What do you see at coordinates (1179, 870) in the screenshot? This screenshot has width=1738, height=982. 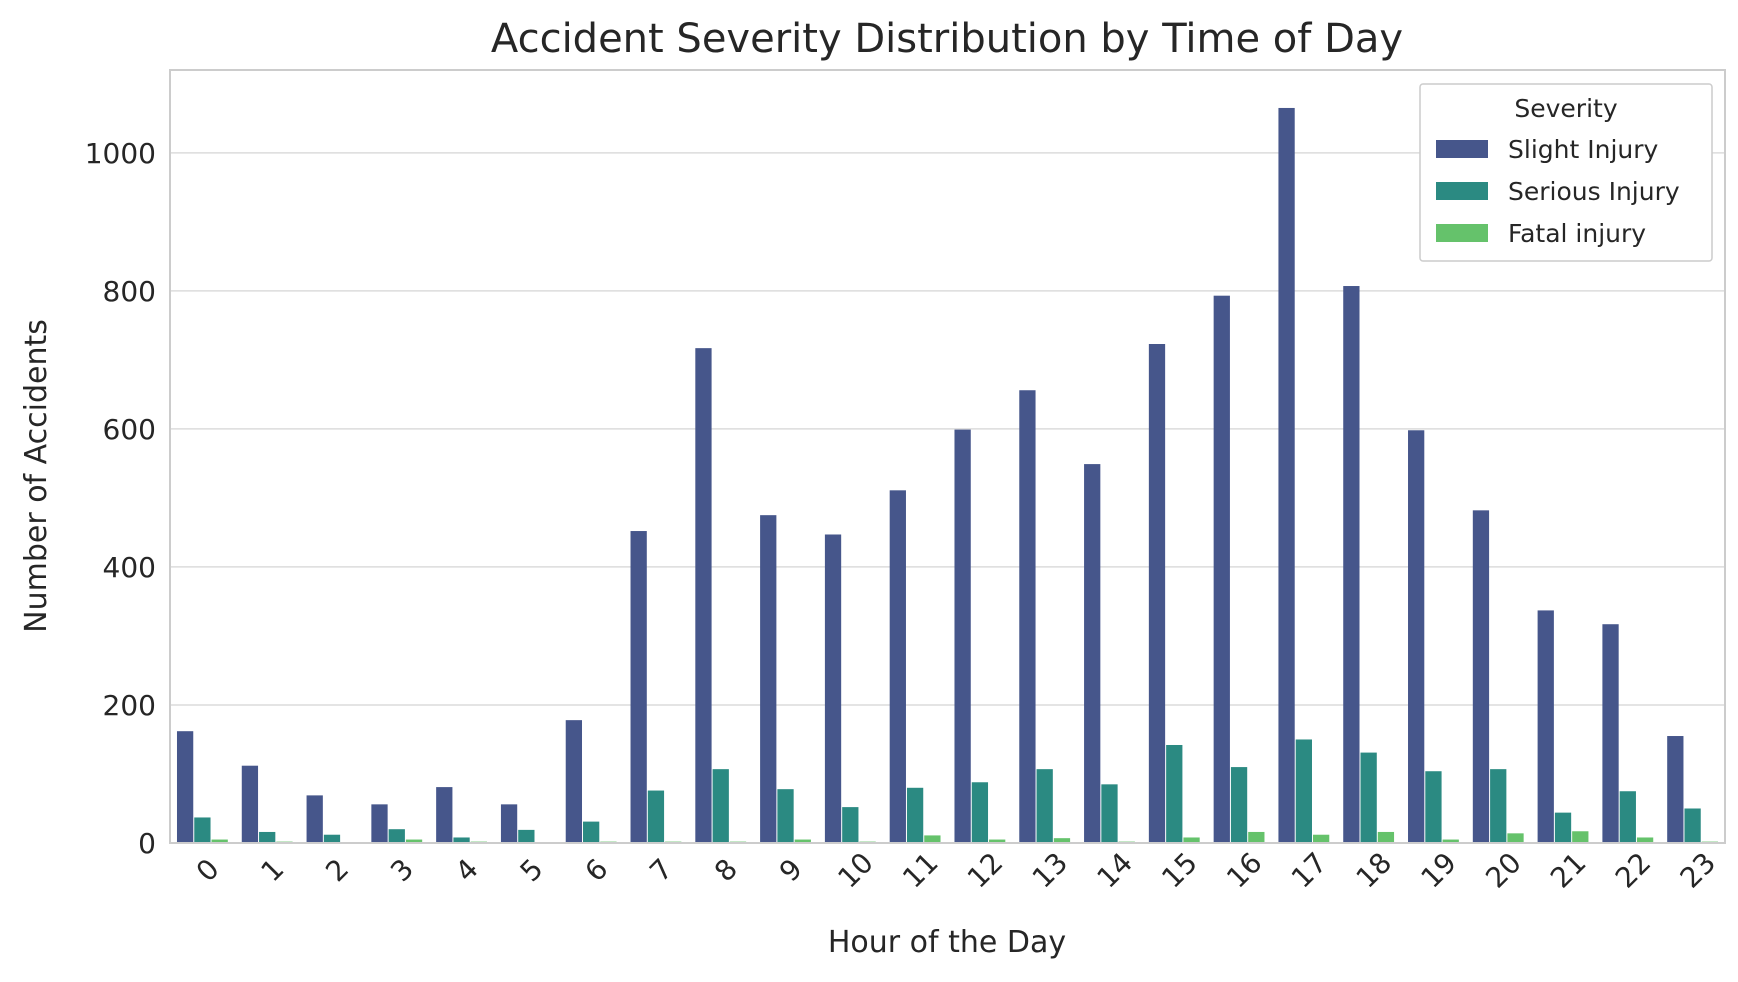 I see `x-tick-label: 15` at bounding box center [1179, 870].